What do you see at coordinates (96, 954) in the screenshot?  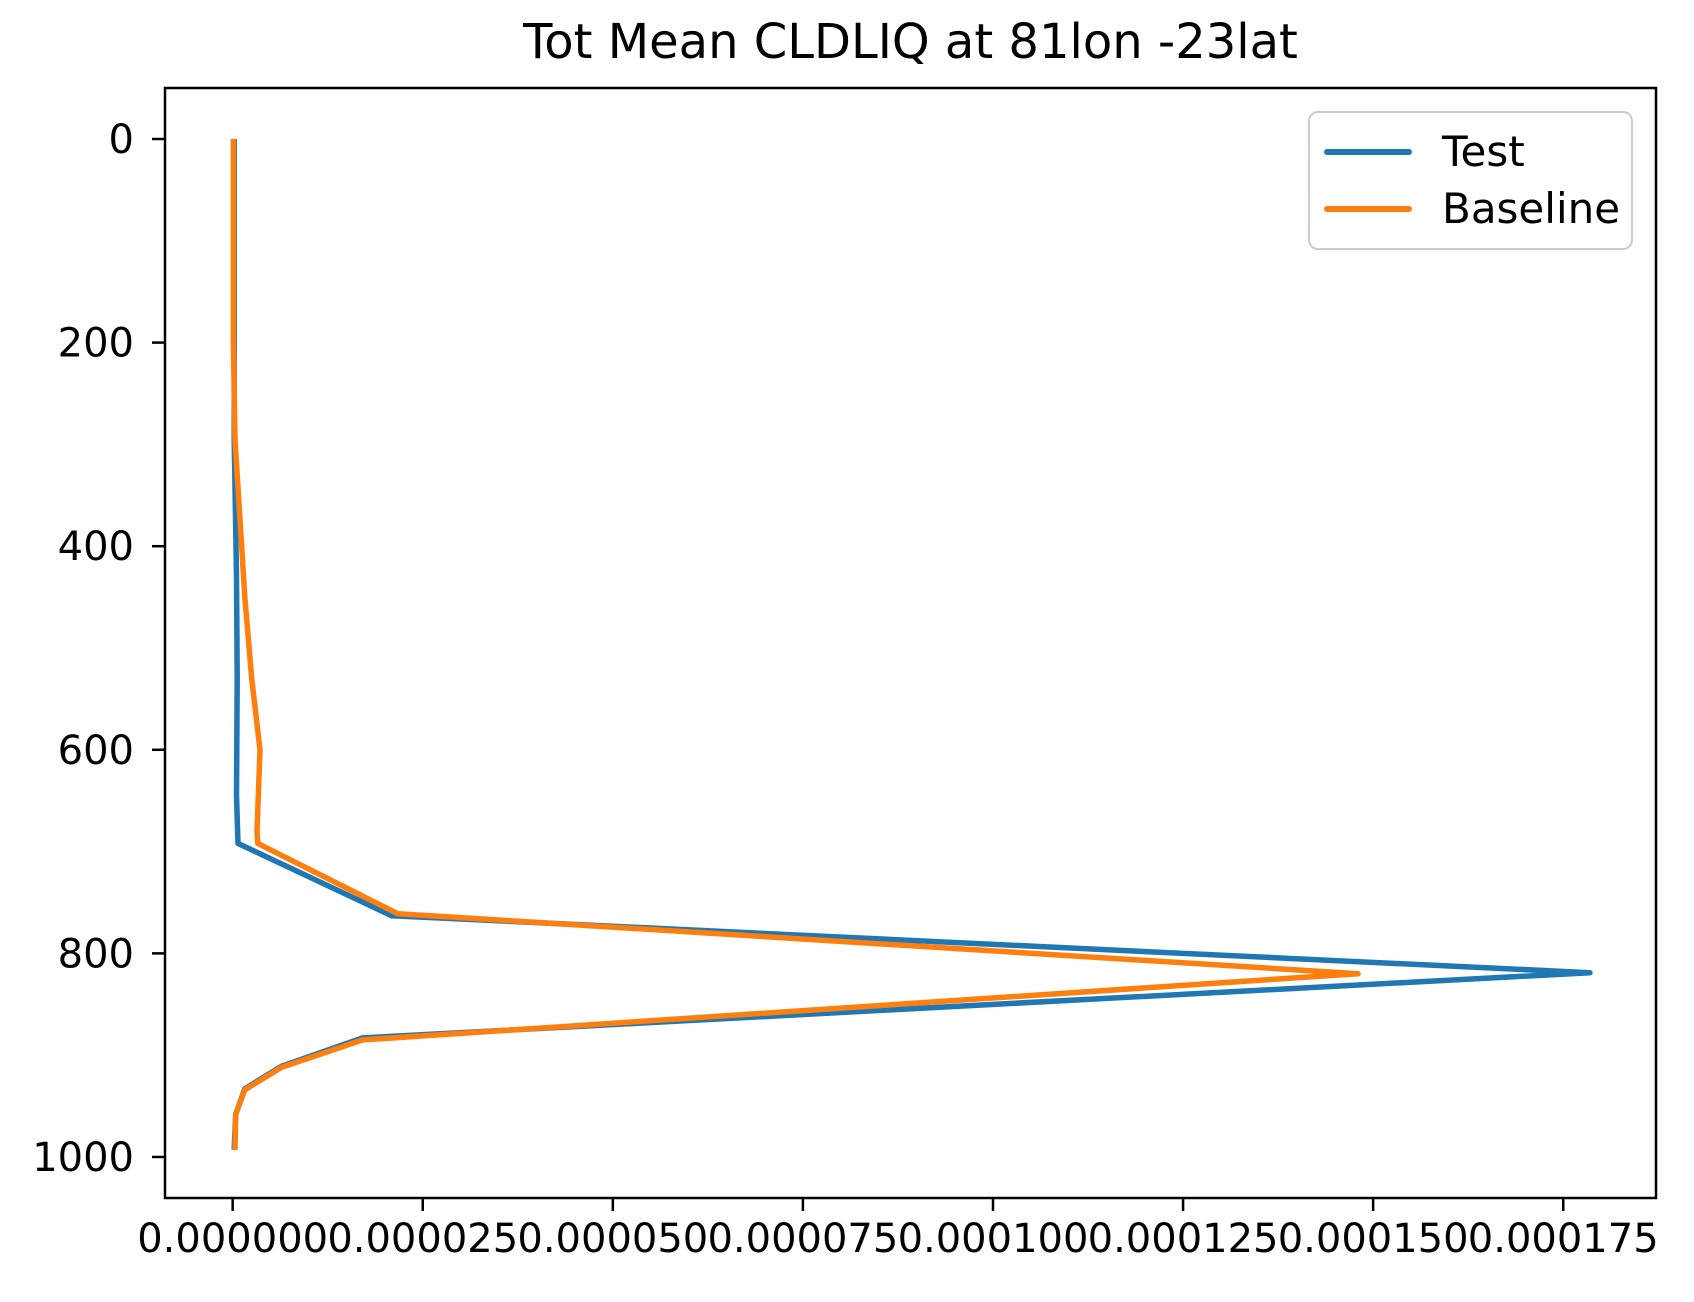 I see `y-tick-label: 800` at bounding box center [96, 954].